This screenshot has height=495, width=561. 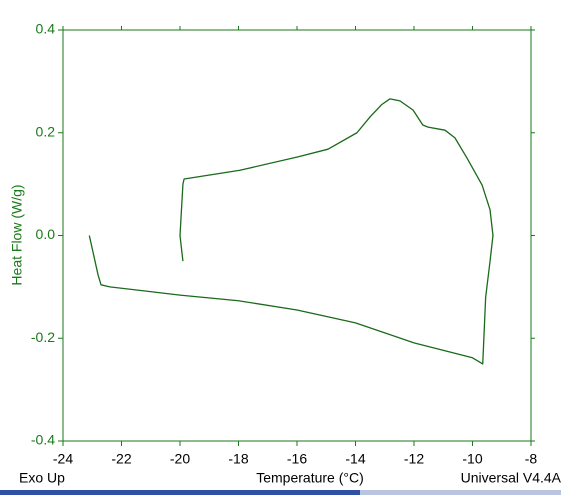 What do you see at coordinates (46, 234) in the screenshot?
I see `y-tick-label: 0.0` at bounding box center [46, 234].